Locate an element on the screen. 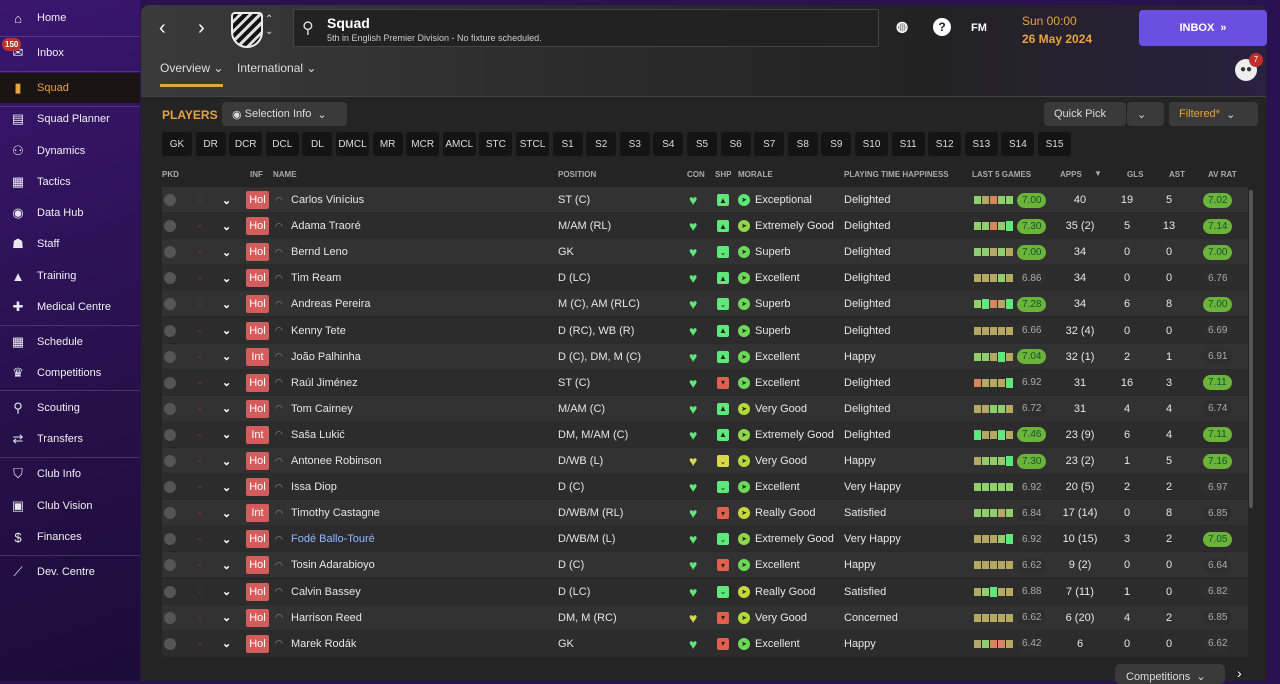 The height and width of the screenshot is (684, 1280). column-header-inf: INF is located at coordinates (256, 174).